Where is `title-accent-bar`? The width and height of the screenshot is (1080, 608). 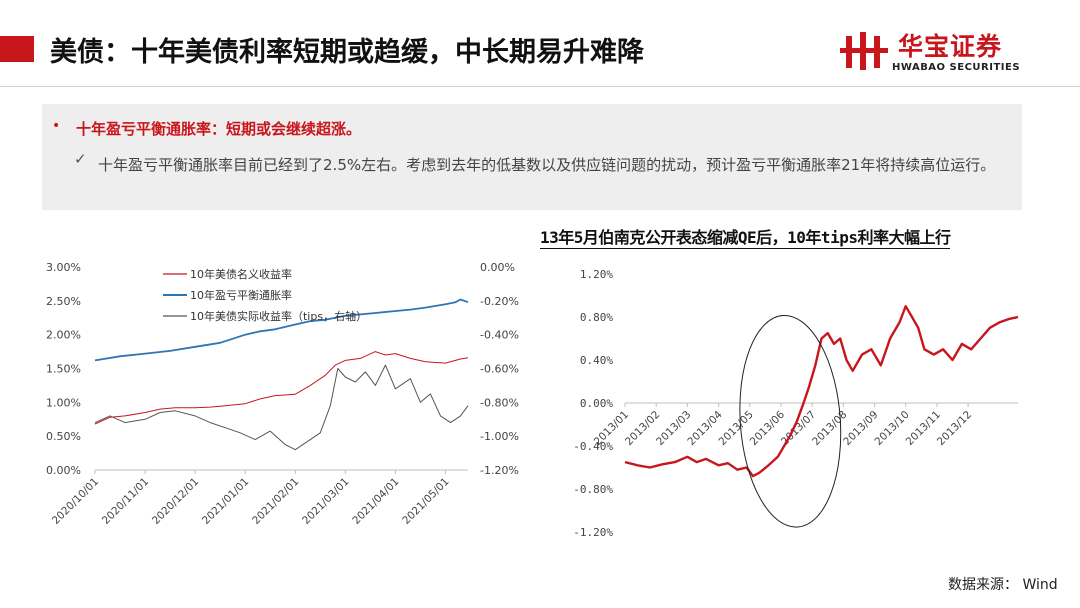
title-accent-bar is located at coordinates (17, 49).